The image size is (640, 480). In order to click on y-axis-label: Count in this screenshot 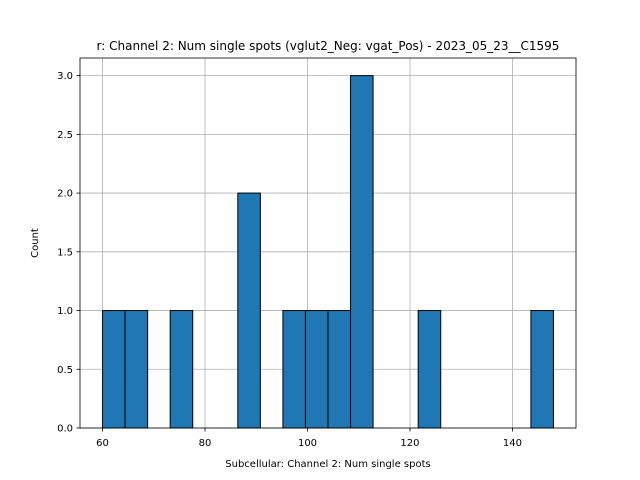, I will do `click(35, 243)`.